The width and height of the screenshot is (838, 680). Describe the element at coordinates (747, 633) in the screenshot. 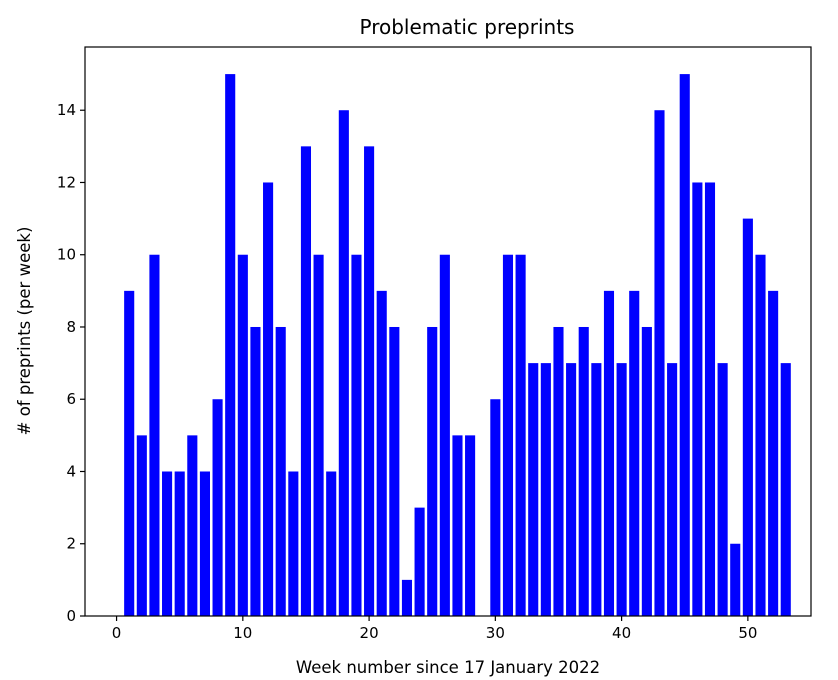

I see `x-tick-label: 50` at that location.